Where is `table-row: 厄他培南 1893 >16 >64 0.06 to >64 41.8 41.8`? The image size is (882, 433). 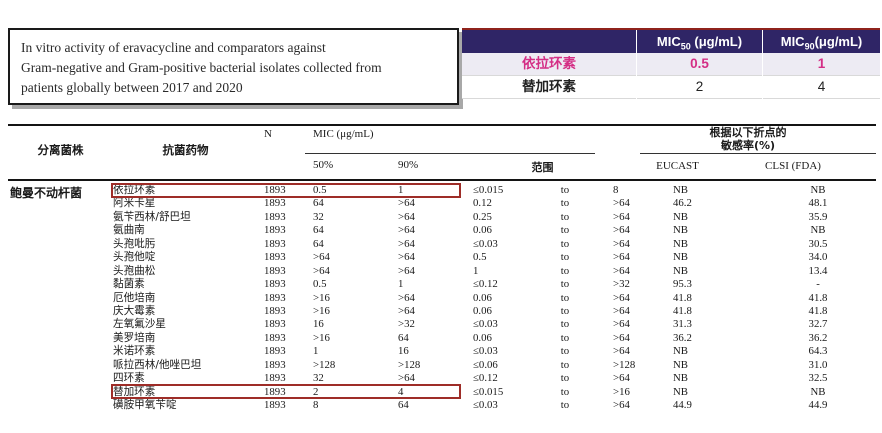
table-row: 厄他培南 1893 >16 >64 0.06 to >64 41.8 41.8 is located at coordinates (442, 298).